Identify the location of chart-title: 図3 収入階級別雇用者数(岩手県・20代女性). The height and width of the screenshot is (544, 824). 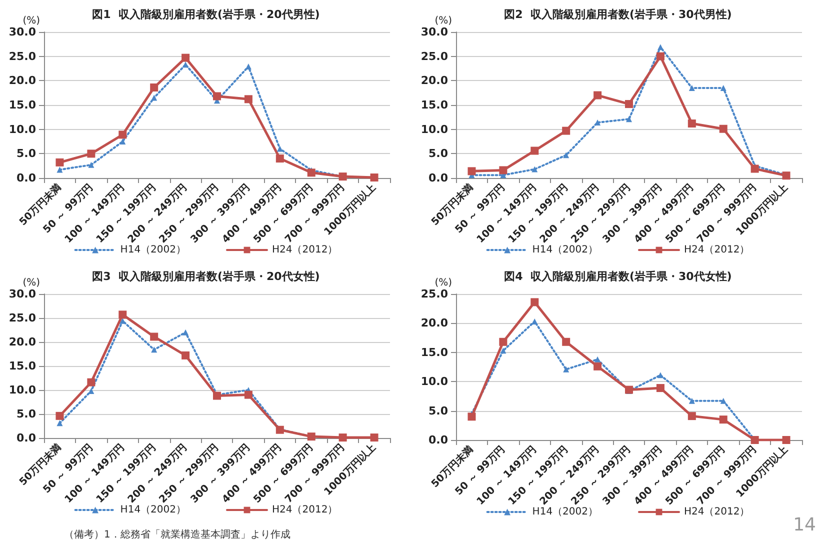
(206, 276).